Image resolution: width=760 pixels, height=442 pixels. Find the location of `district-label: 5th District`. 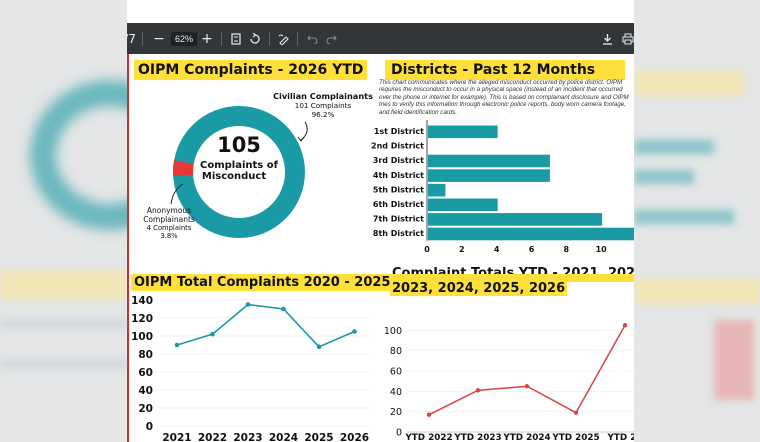

district-label: 5th District is located at coordinates (398, 189).